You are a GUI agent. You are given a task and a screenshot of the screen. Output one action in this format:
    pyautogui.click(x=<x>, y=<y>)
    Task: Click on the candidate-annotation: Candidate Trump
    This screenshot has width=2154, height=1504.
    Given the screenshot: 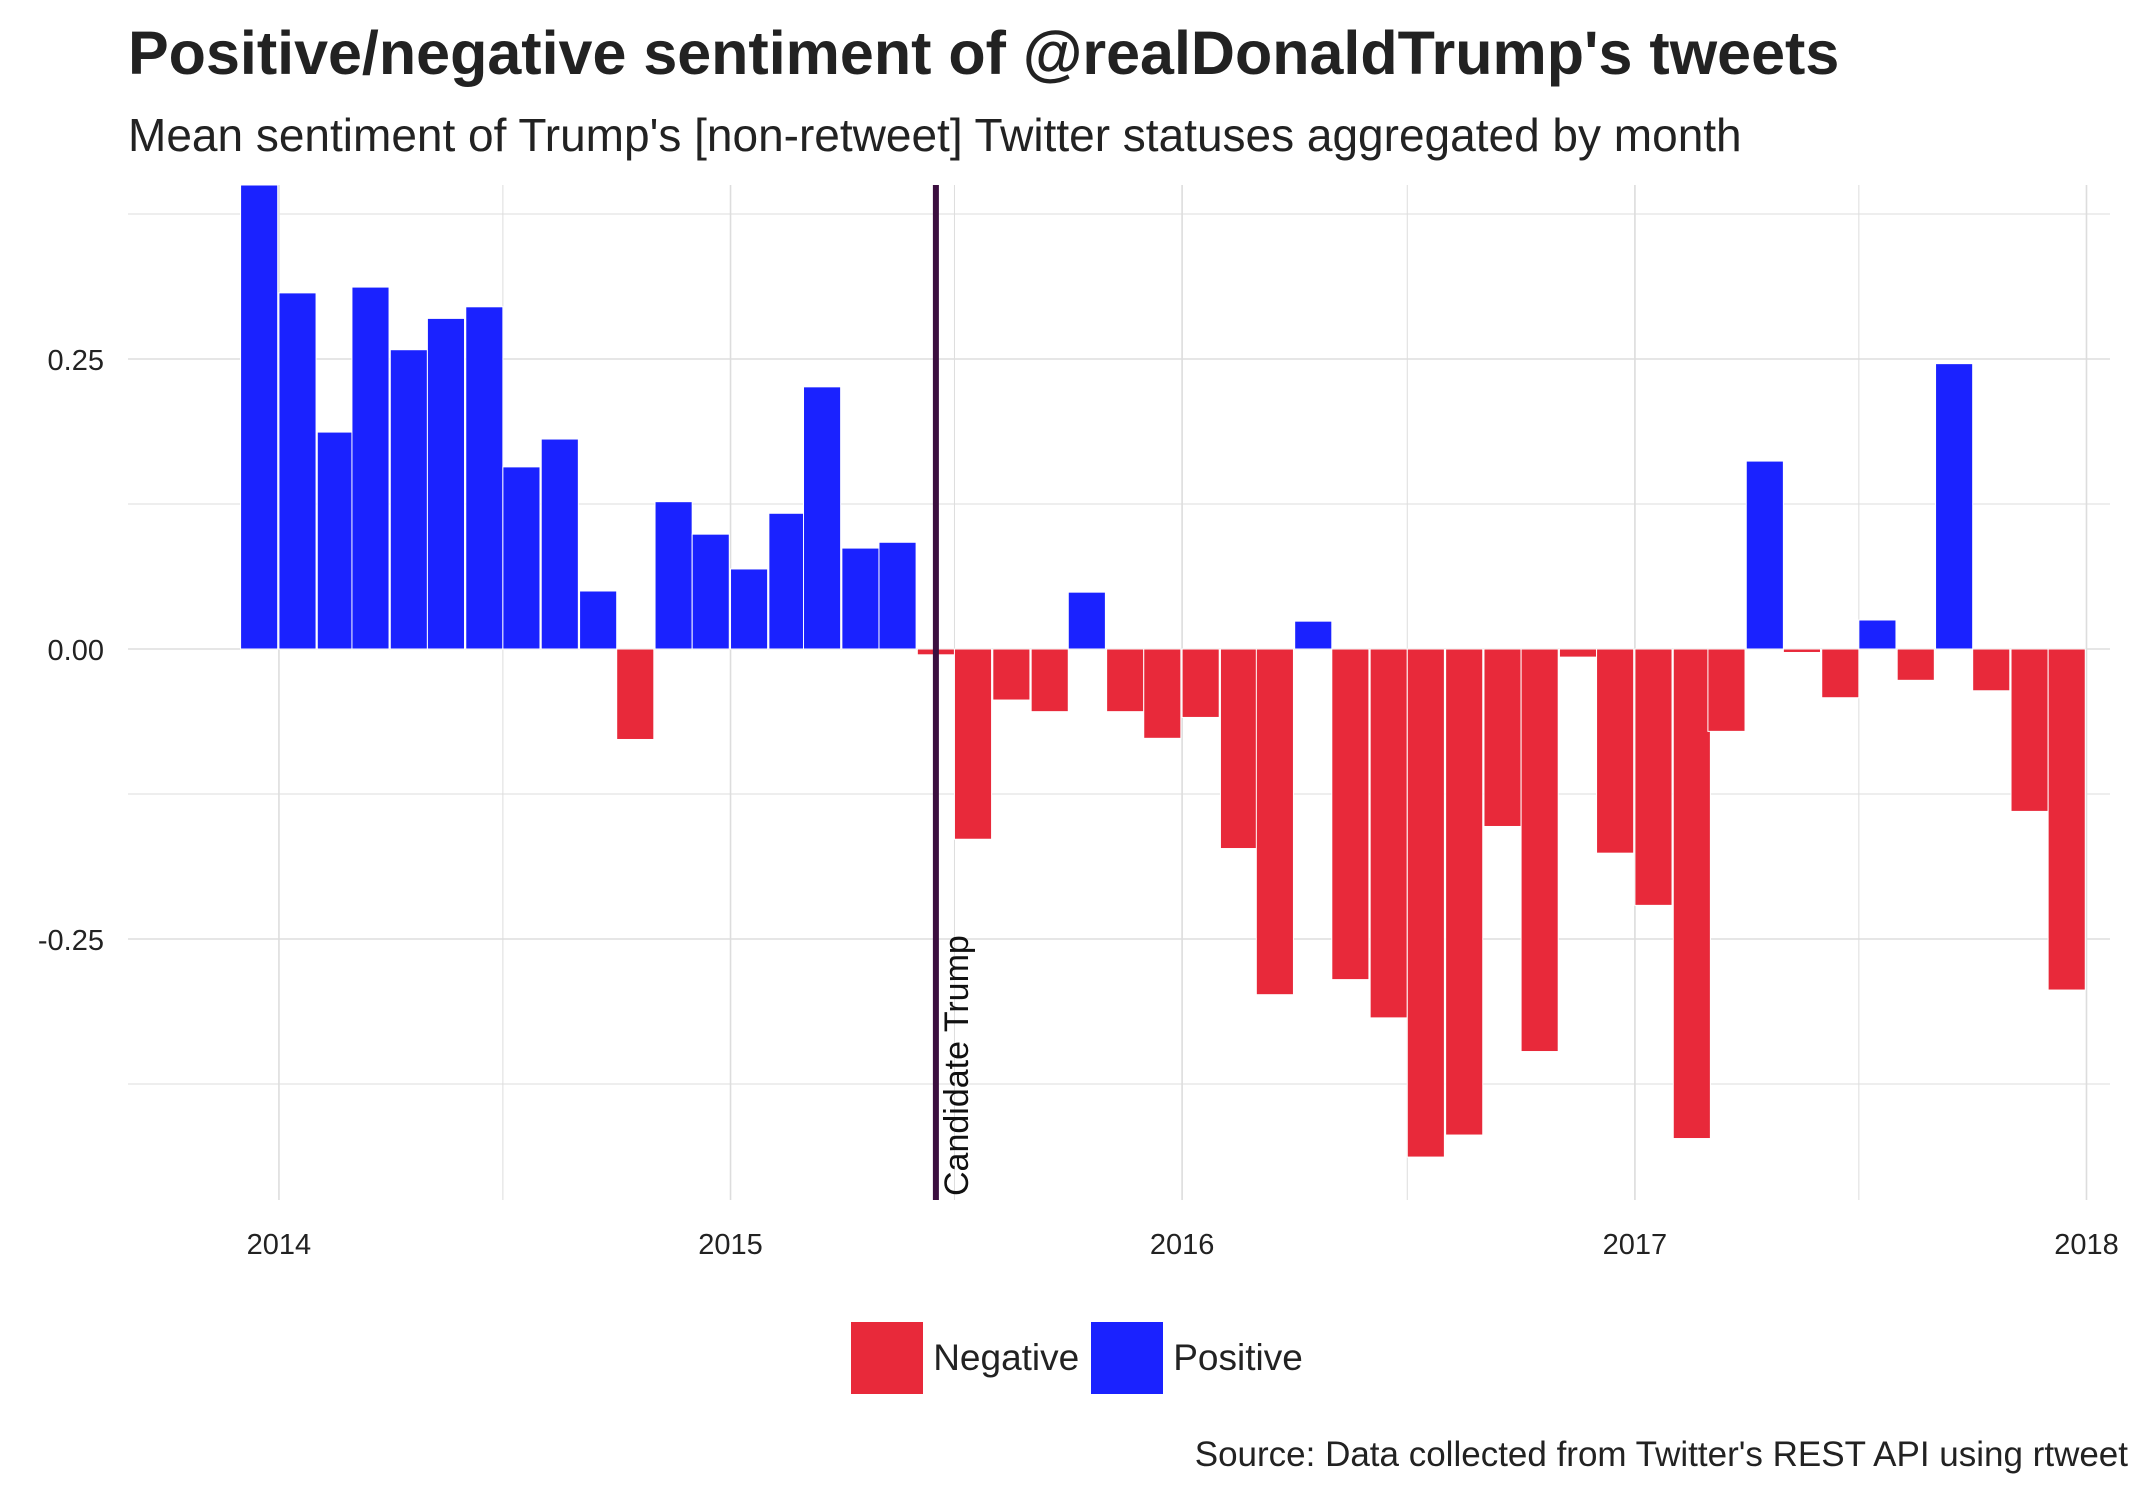 What is the action you would take?
    pyautogui.click(x=954, y=692)
    